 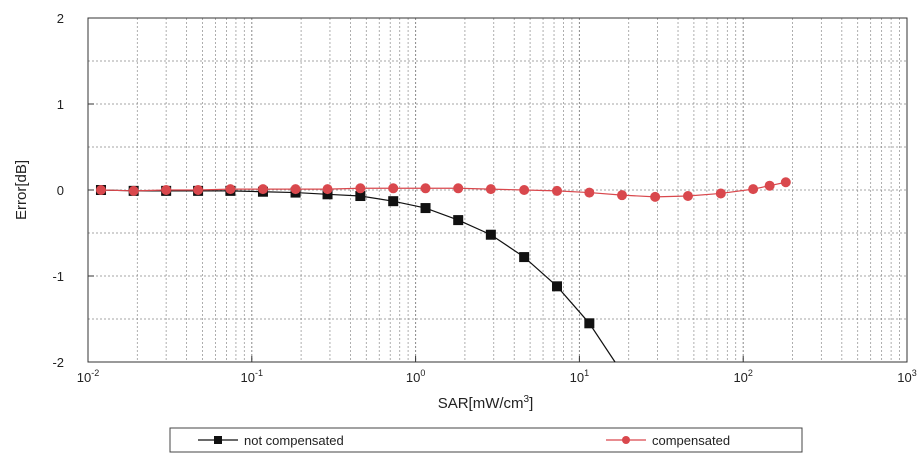 I want to click on legend: not compensated compensated, so click(x=486, y=440).